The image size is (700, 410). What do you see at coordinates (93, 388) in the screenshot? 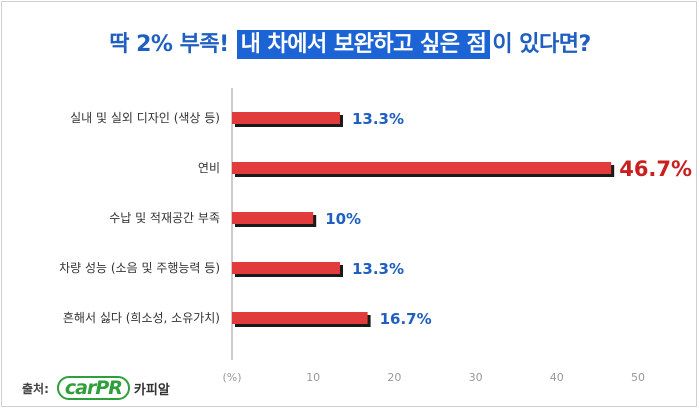
I see `logo-text: carPR` at bounding box center [93, 388].